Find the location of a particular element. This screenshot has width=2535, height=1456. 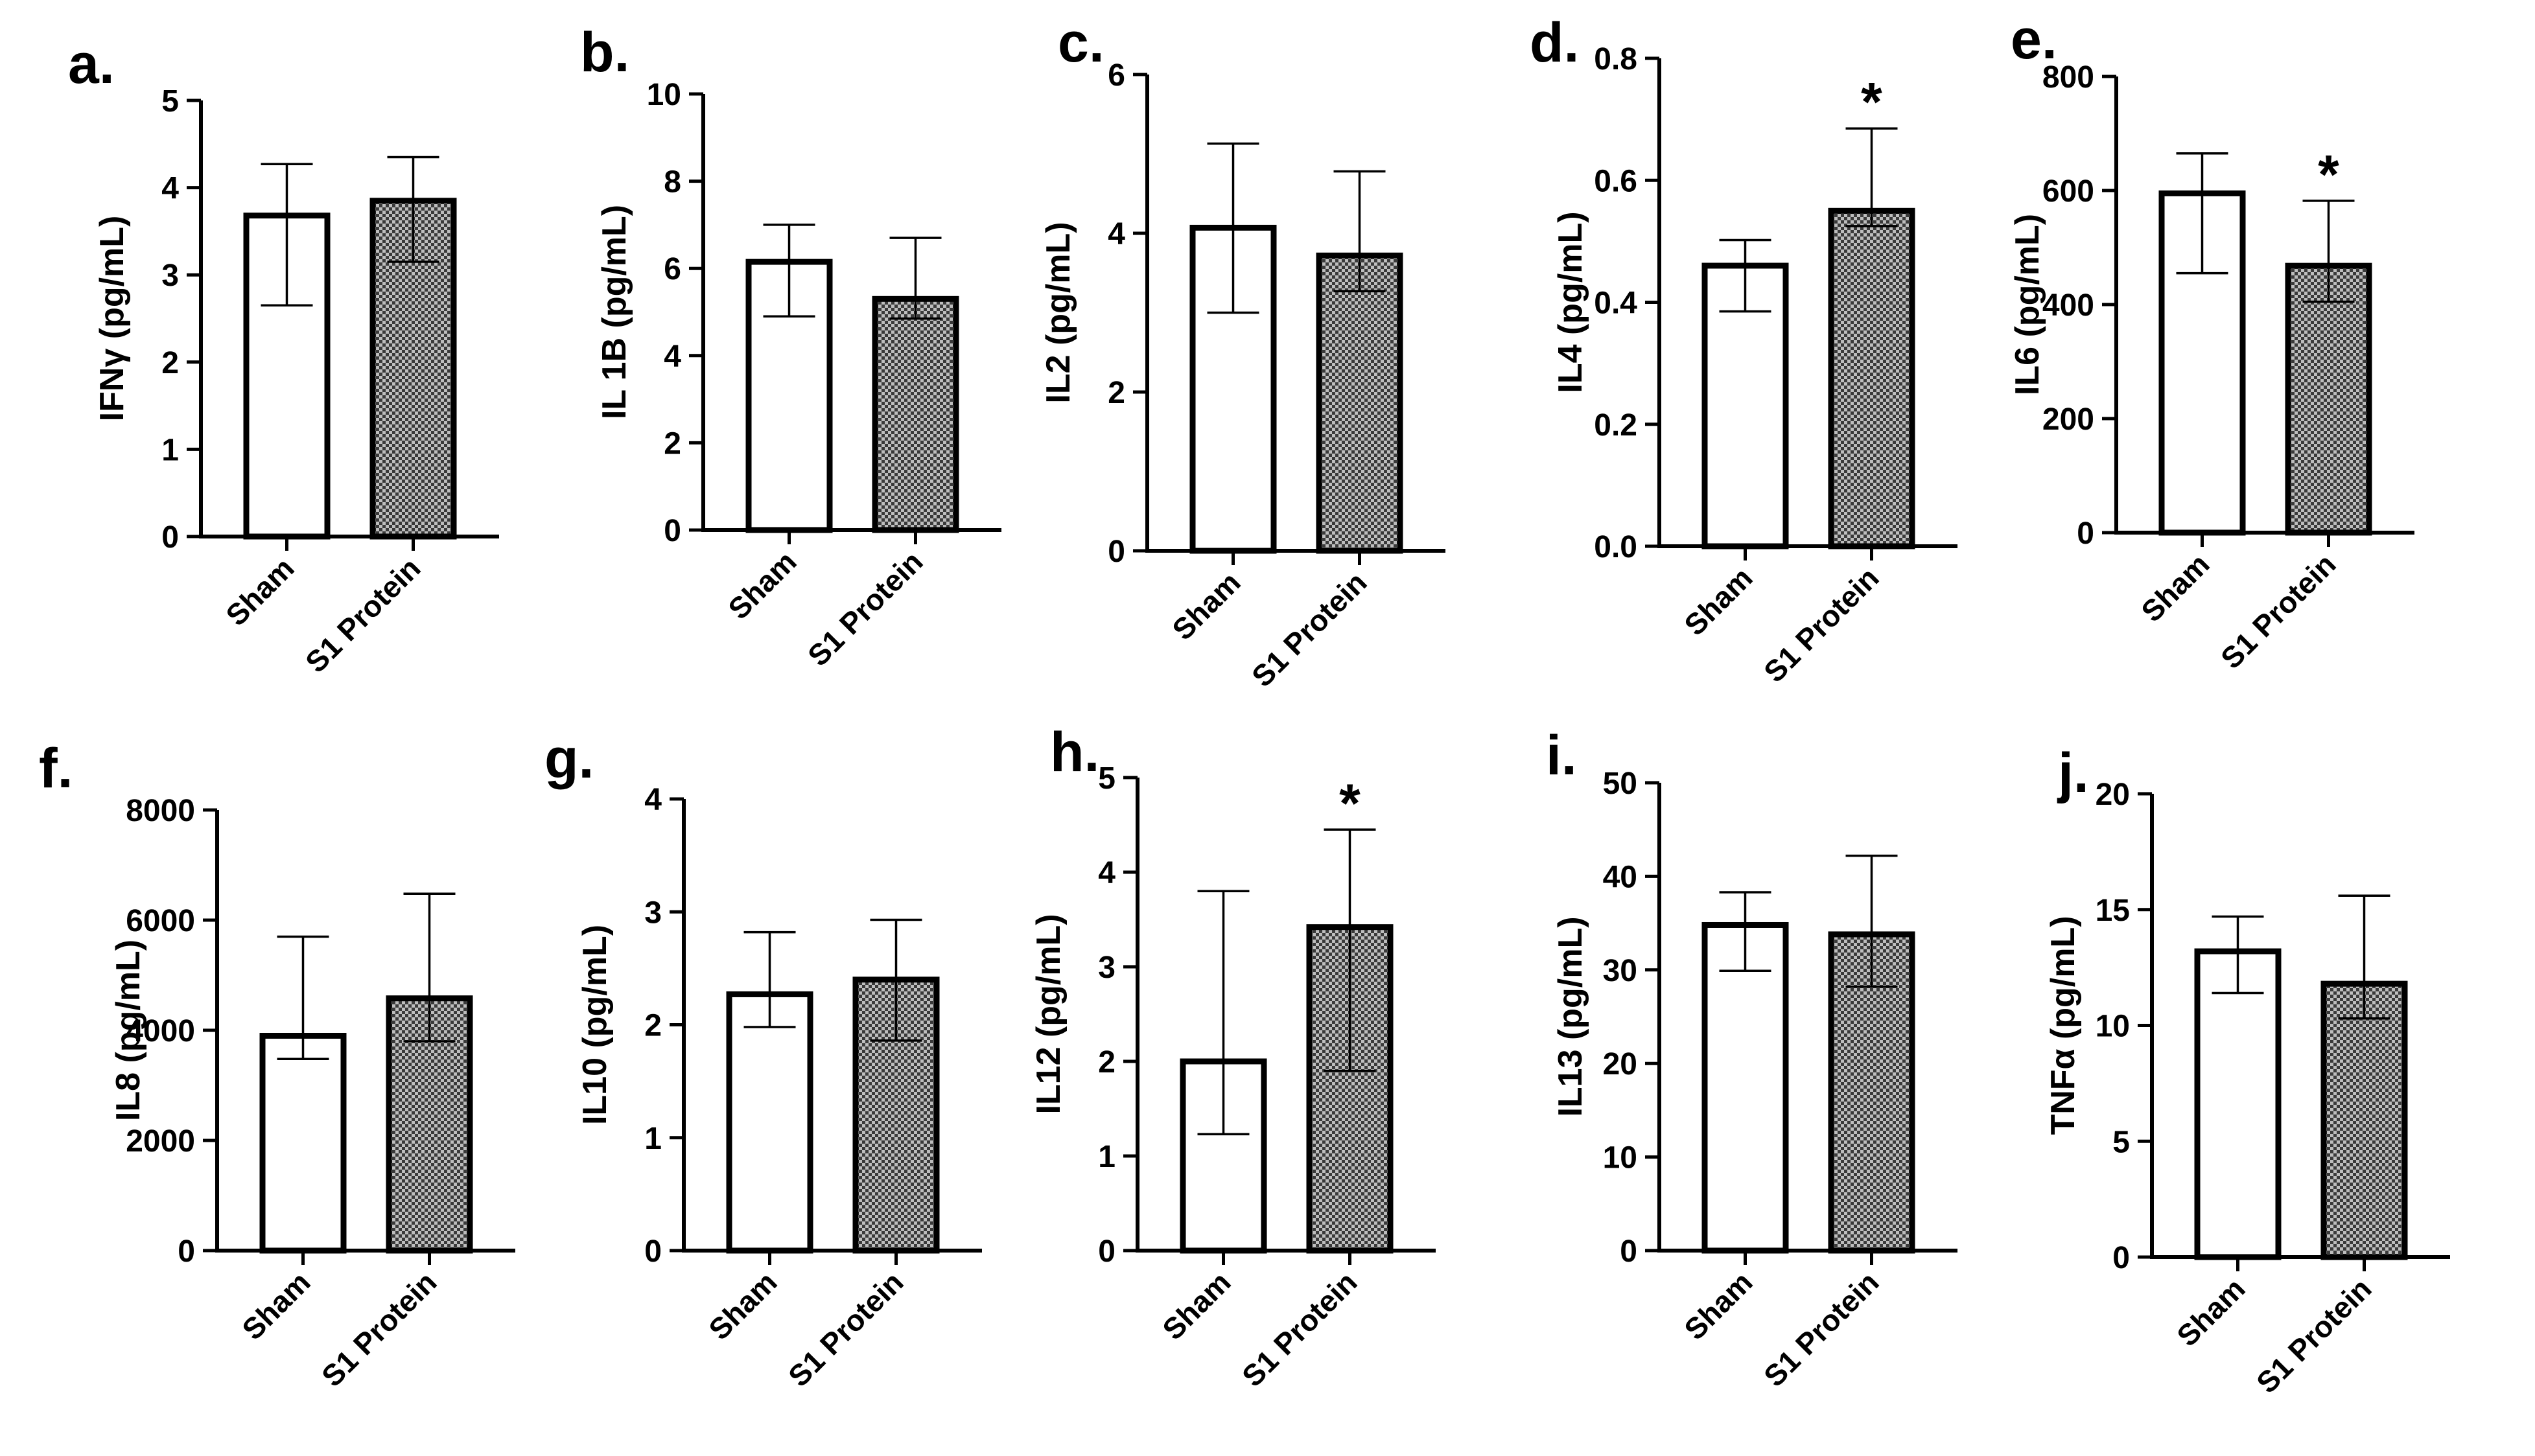

y-axis-title: IFNγ (pg/mL) is located at coordinates (112, 319).